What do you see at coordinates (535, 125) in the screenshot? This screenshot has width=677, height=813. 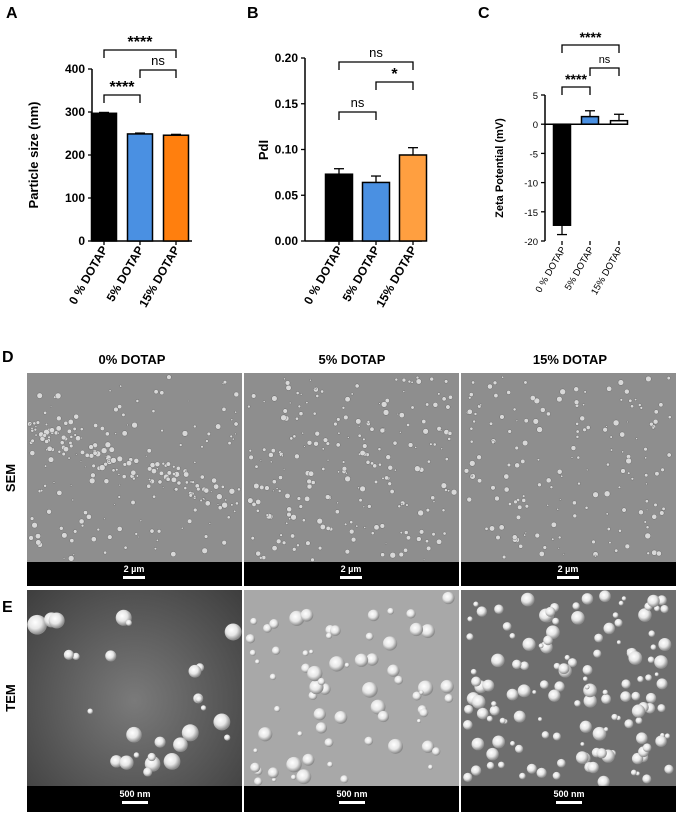 I see `y-tick-label: 0` at bounding box center [535, 125].